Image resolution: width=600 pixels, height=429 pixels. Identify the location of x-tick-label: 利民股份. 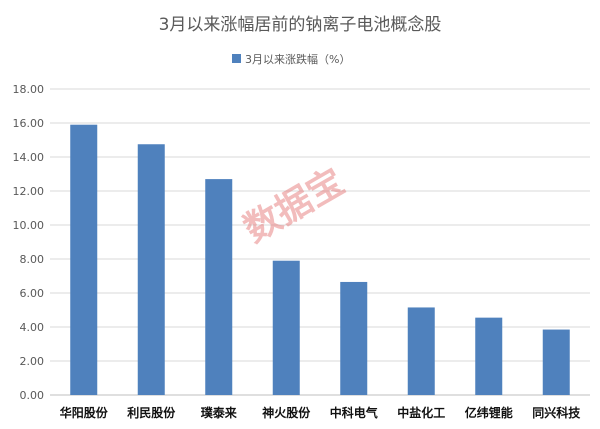
(151, 412).